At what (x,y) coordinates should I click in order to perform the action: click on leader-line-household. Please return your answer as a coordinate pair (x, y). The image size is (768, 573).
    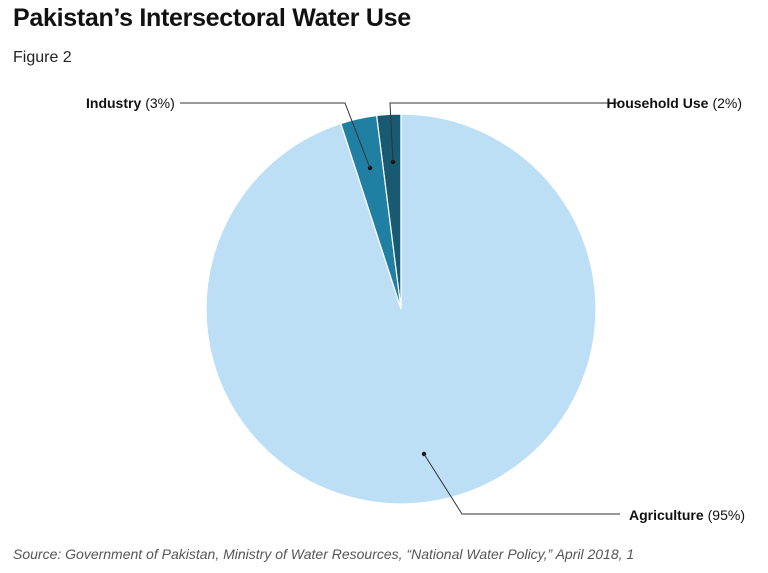
    Looking at the image, I should click on (504, 132).